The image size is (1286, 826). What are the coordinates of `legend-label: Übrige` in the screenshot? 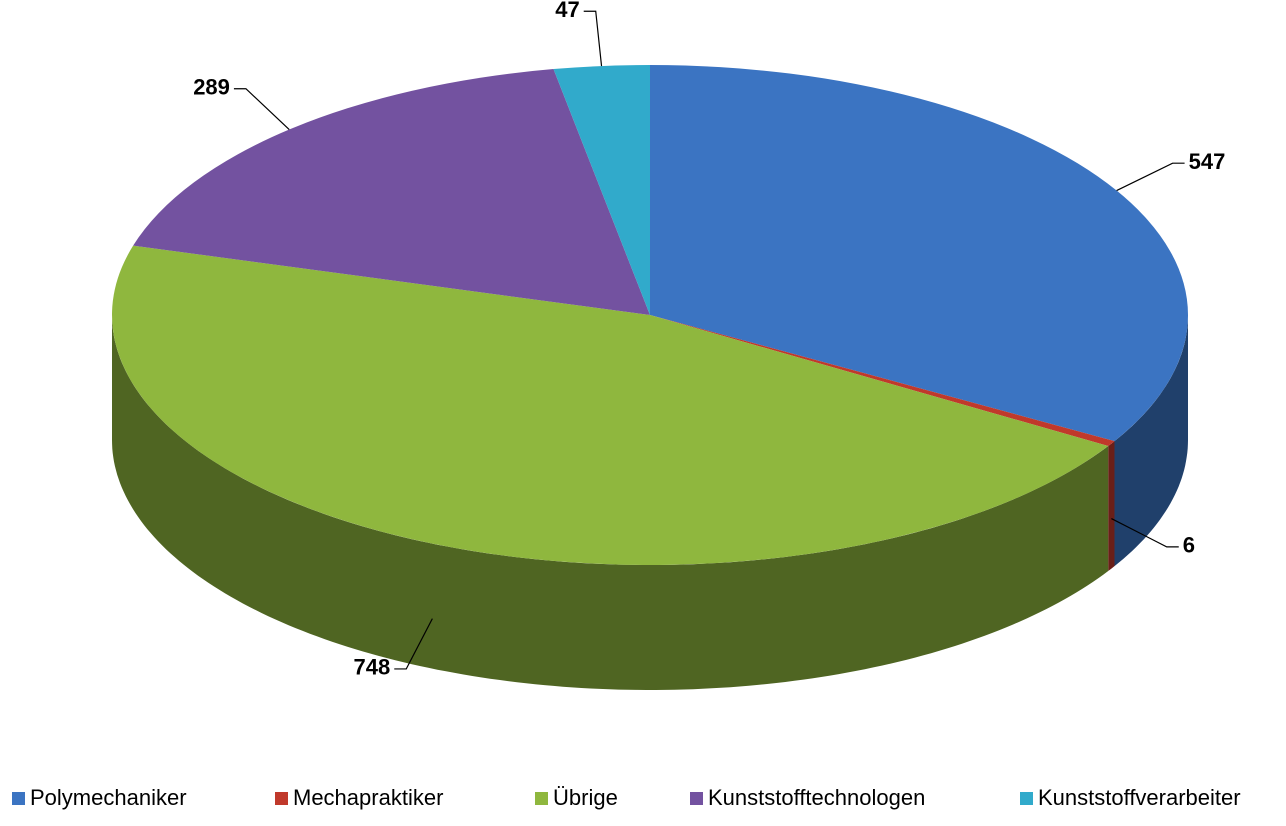 It's located at (585, 797).